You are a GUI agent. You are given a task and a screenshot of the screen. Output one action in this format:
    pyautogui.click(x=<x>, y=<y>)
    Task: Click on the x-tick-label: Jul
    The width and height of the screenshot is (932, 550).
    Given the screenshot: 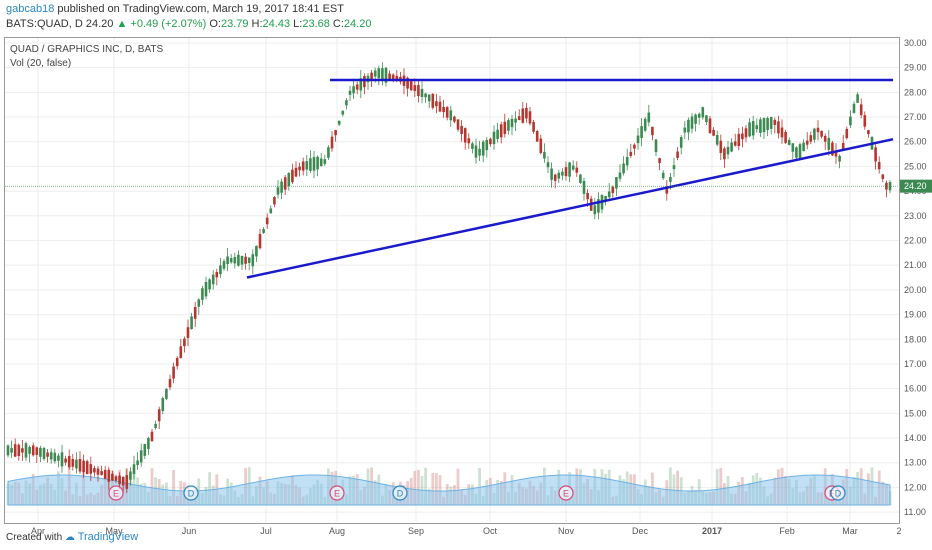 What is the action you would take?
    pyautogui.click(x=266, y=531)
    